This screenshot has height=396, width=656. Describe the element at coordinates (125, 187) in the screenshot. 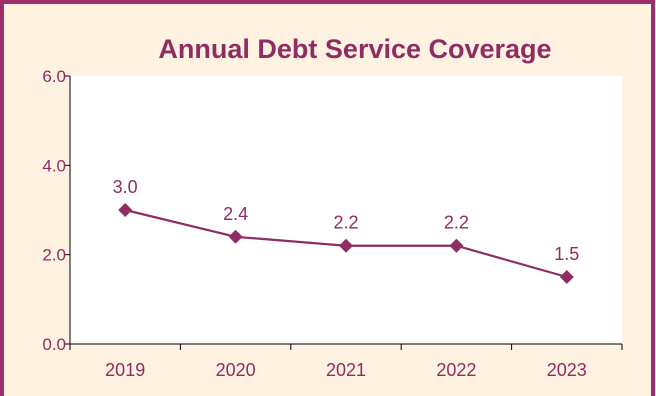

I see `data-label: 3.0` at that location.